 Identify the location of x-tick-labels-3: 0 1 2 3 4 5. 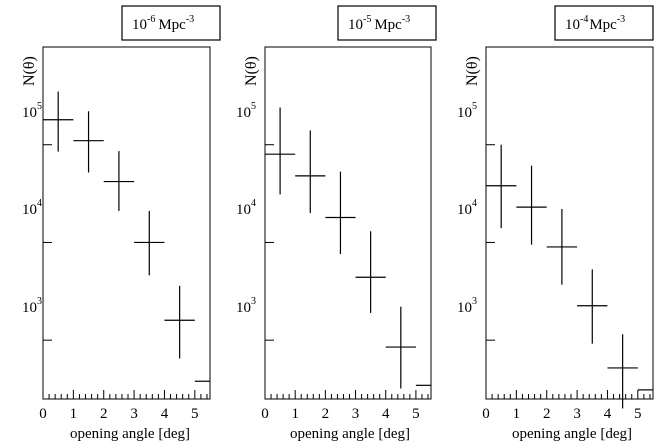
(561, 414).